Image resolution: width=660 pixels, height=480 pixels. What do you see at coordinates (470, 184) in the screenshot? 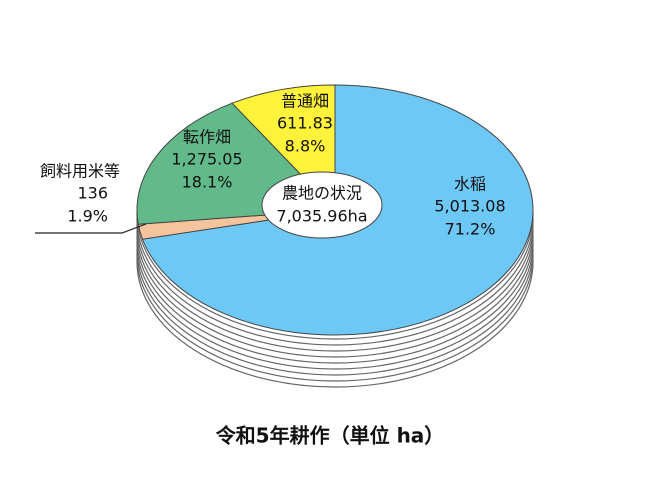
I see `slice-name: 水稲` at bounding box center [470, 184].